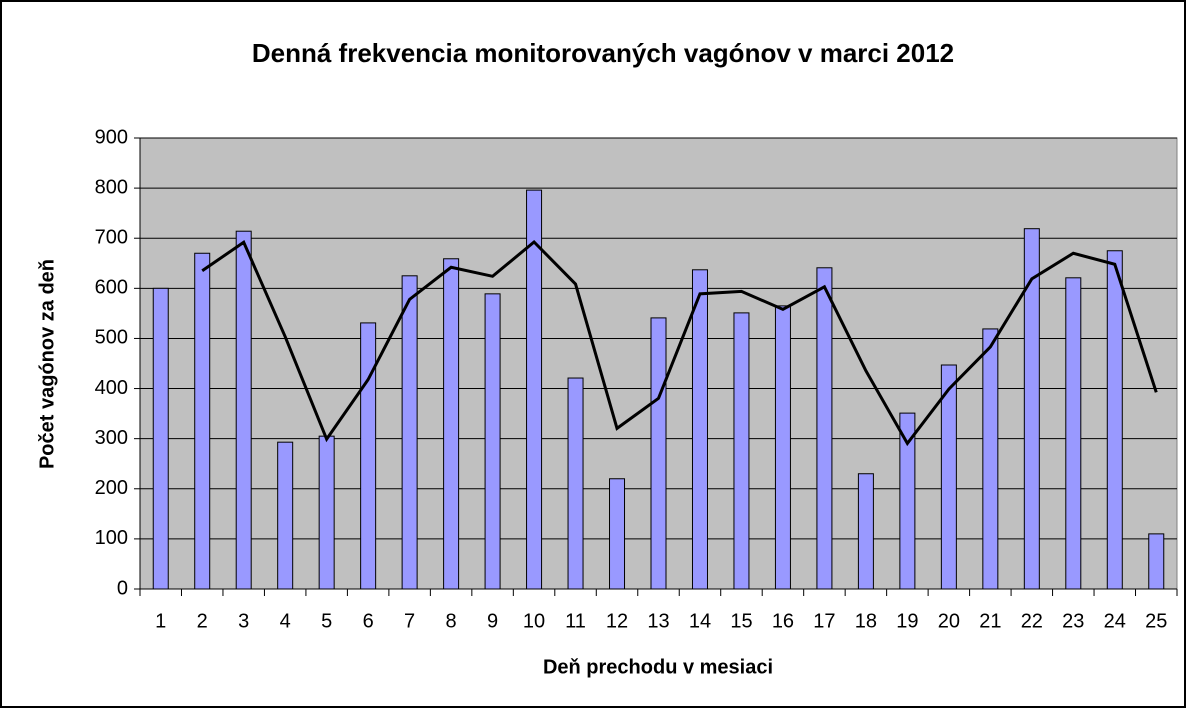 The image size is (1186, 708). Describe the element at coordinates (1073, 621) in the screenshot. I see `x-tick-label: 23` at that location.